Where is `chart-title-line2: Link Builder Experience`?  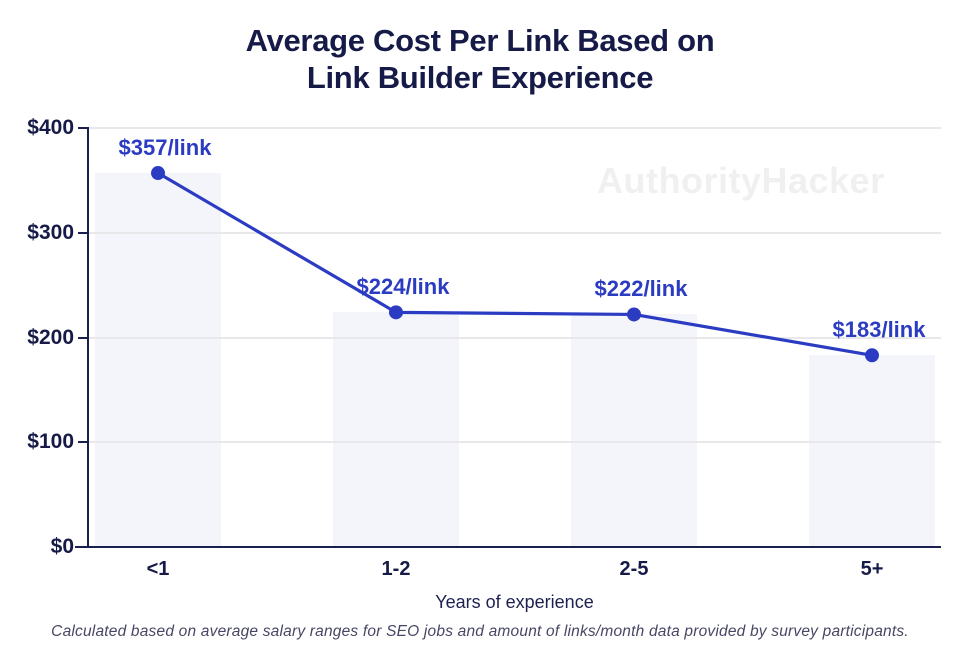 chart-title-line2: Link Builder Experience is located at coordinates (480, 77).